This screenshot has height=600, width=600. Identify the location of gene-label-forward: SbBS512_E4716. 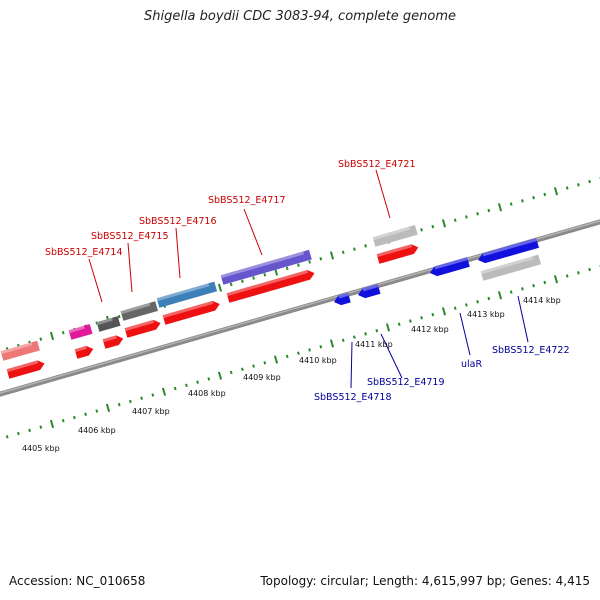
(178, 221).